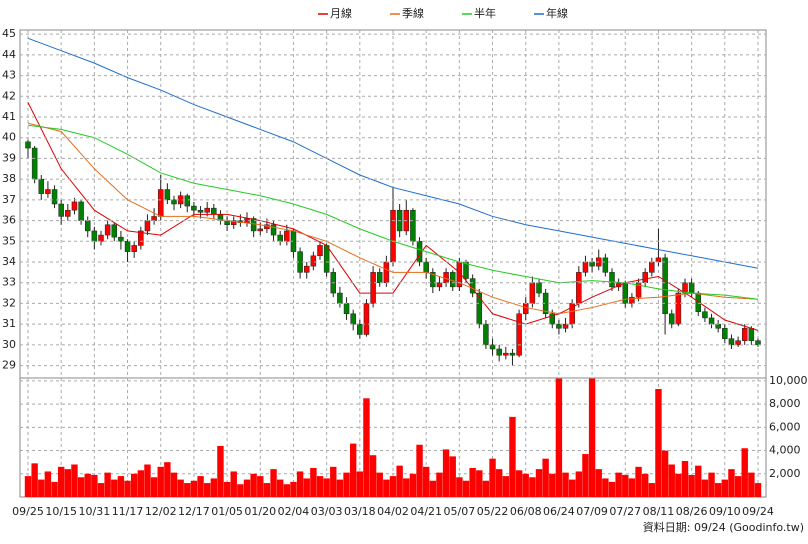 This screenshot has width=808, height=544. What do you see at coordinates (128, 511) in the screenshot?
I see `x-tick-label: 11/17` at bounding box center [128, 511].